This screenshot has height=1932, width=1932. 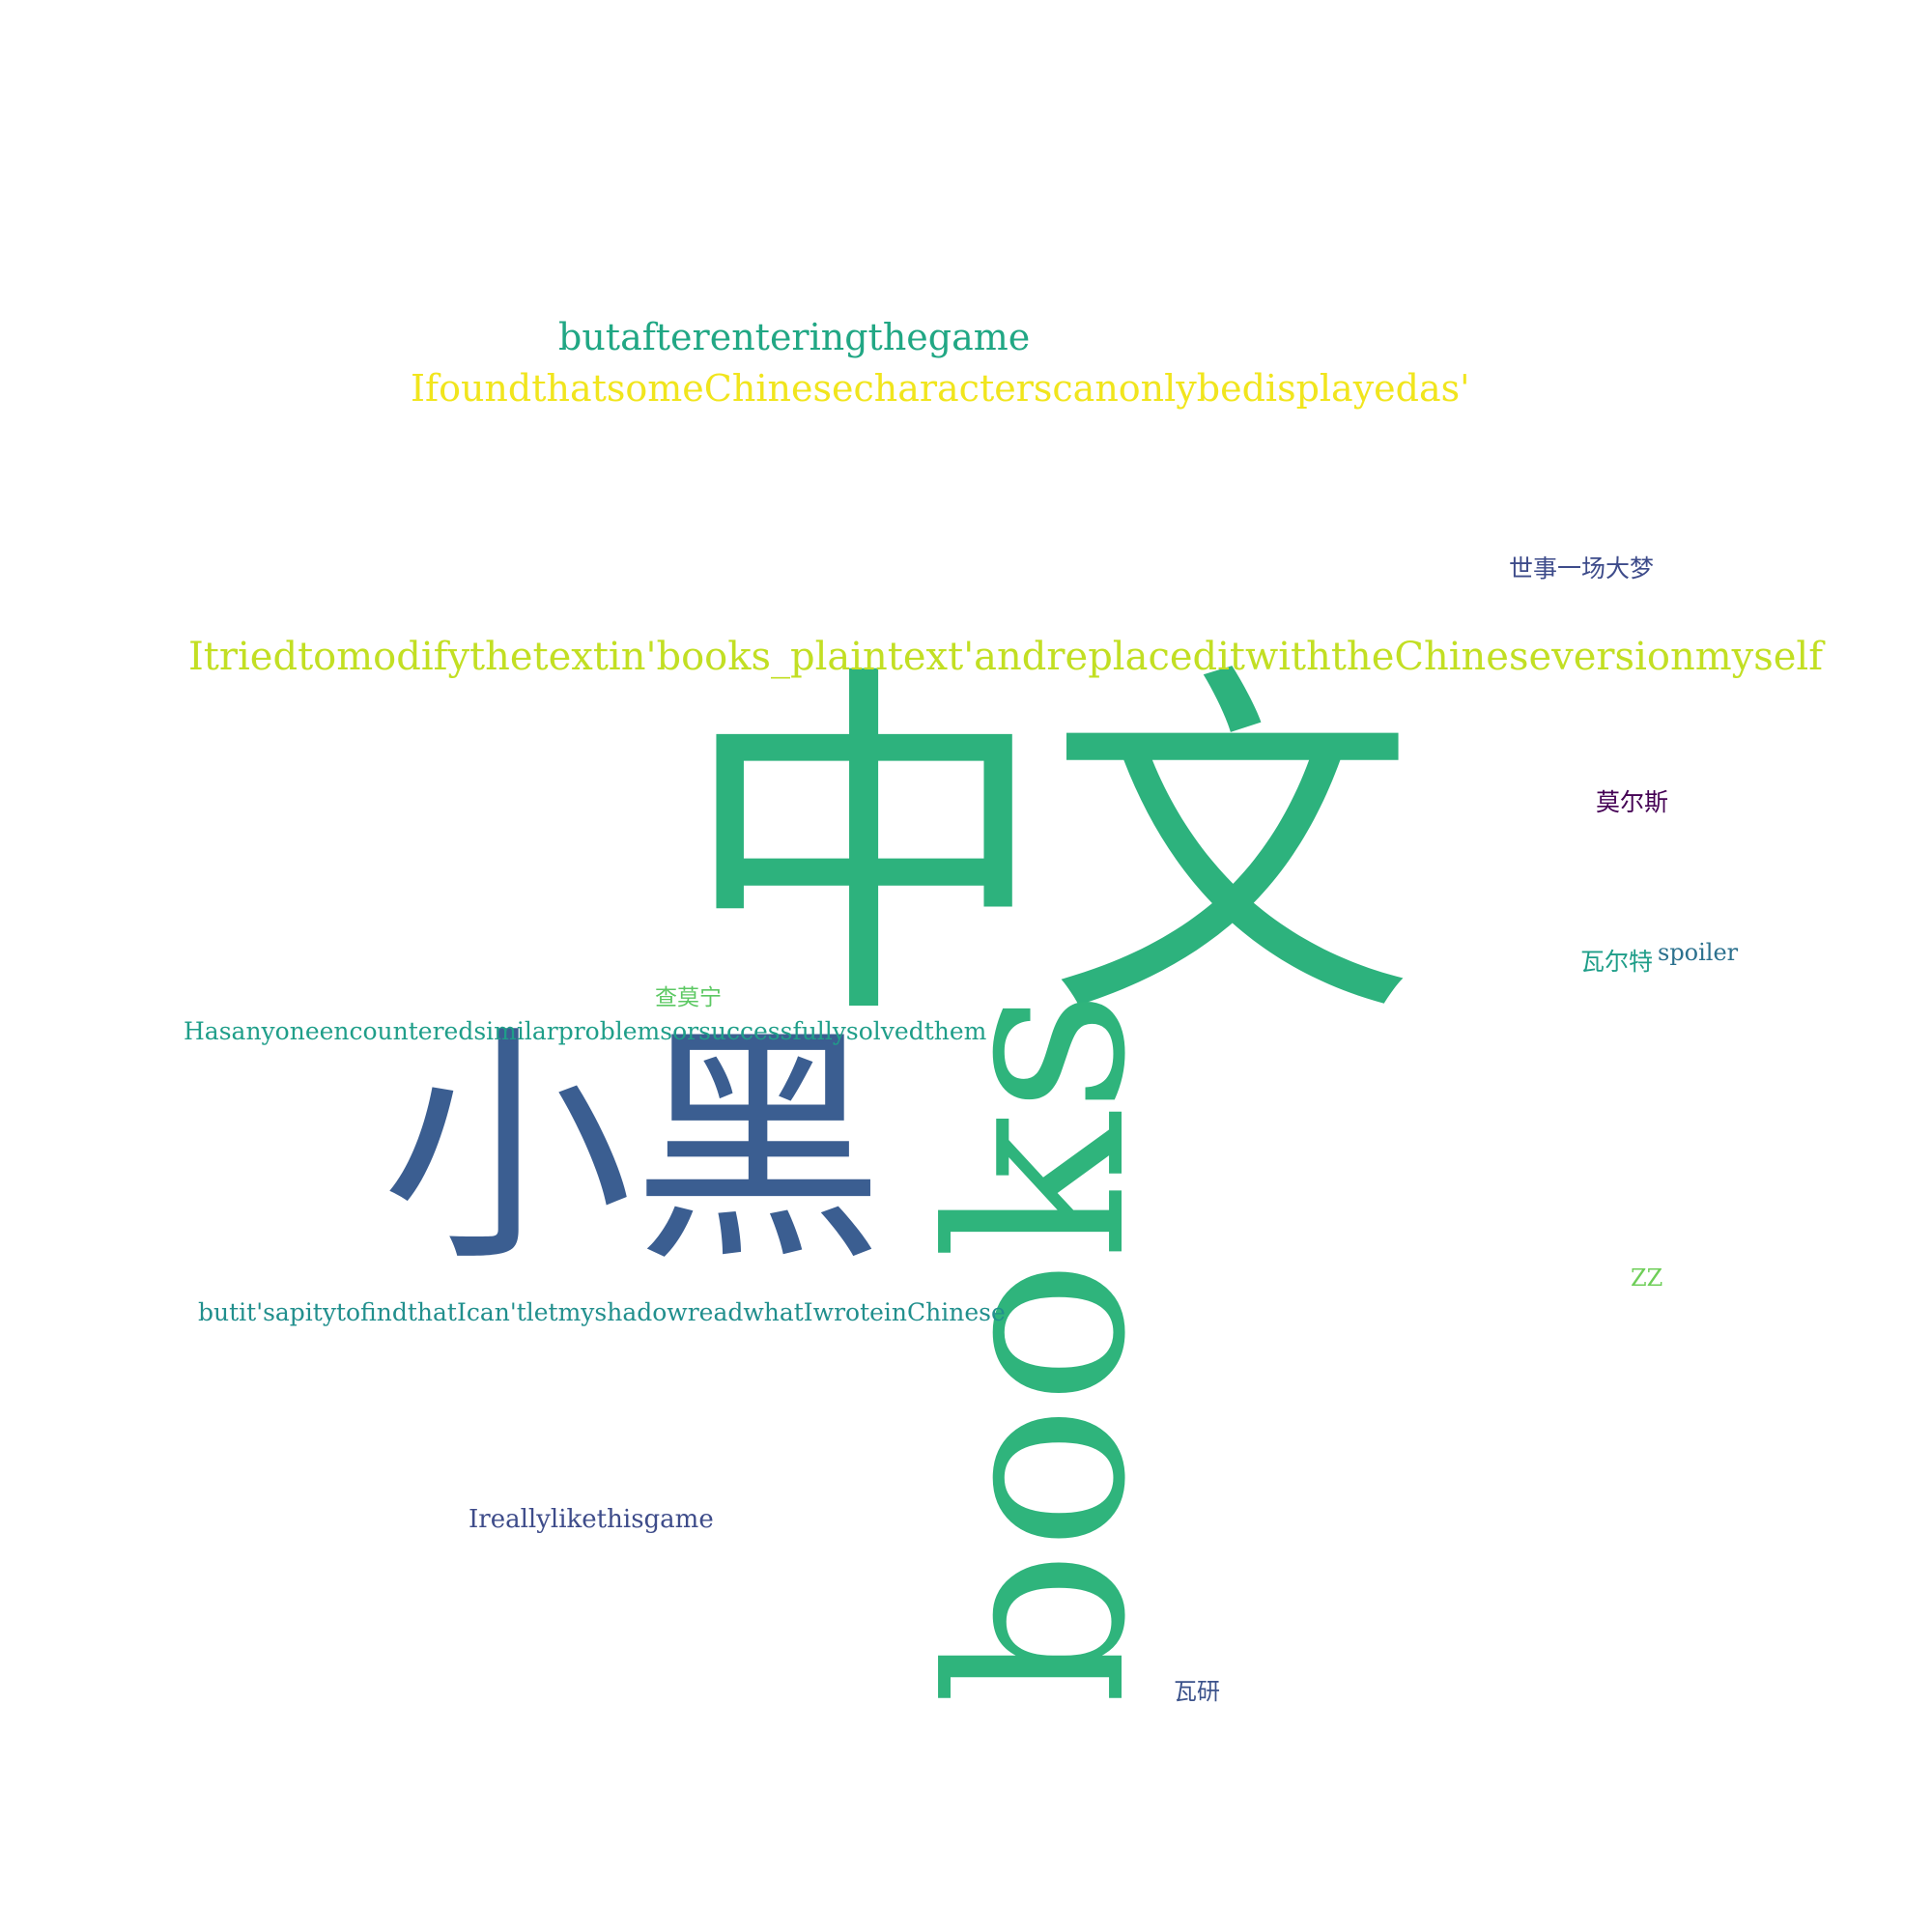 What do you see at coordinates (1617, 962) in the screenshot?
I see `word-waerte: 瓦尔特` at bounding box center [1617, 962].